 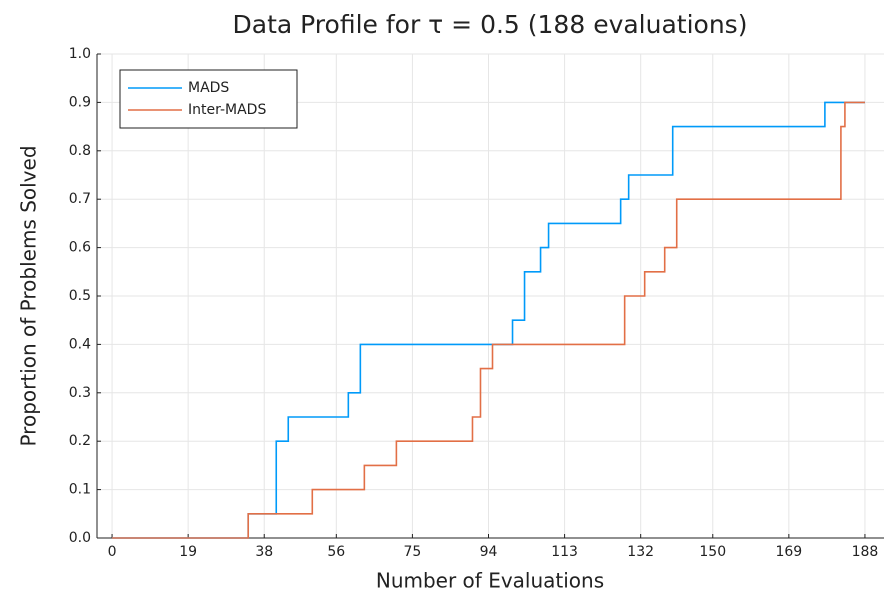 What do you see at coordinates (336, 552) in the screenshot?
I see `x-tick-label: 56` at bounding box center [336, 552].